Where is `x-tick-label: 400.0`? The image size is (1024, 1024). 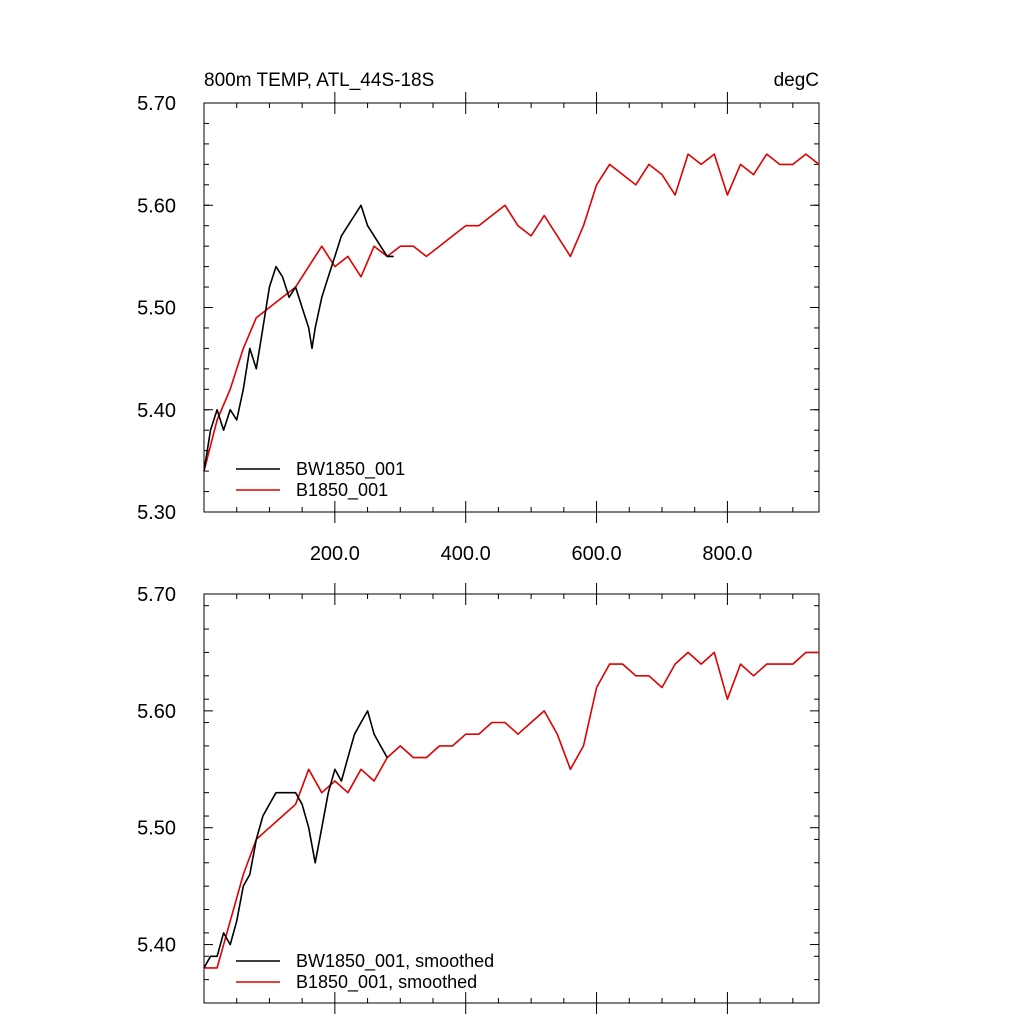
x-tick-label: 400.0 is located at coordinates (466, 554).